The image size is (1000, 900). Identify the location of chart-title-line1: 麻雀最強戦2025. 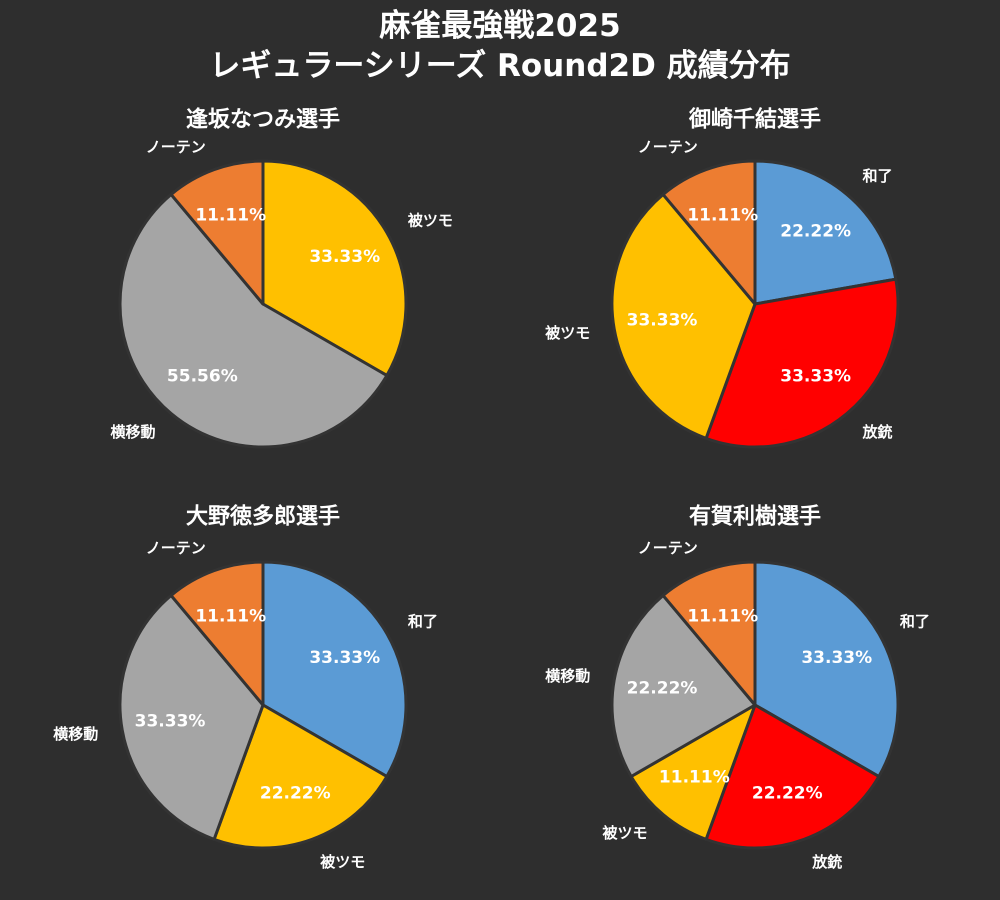
(500, 26).